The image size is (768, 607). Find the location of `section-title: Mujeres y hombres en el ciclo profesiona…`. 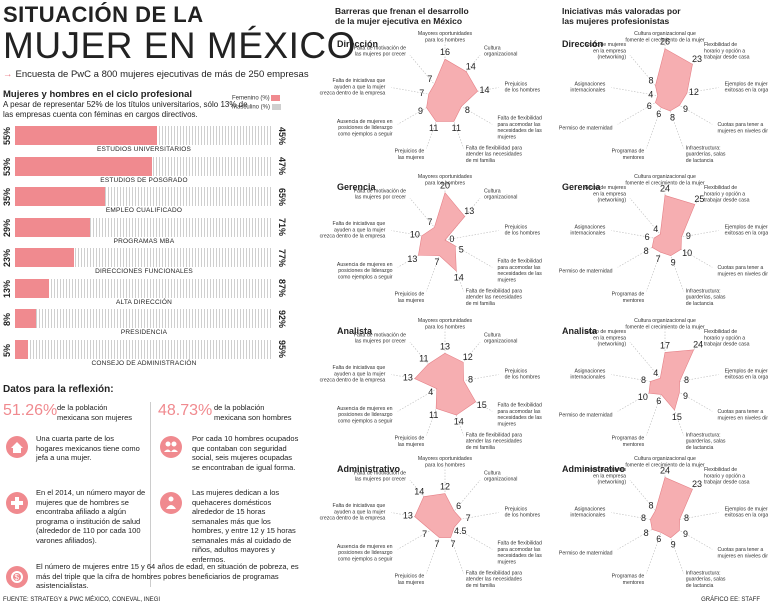

section-title: Mujeres y hombres en el ciclo profesiona… is located at coordinates (98, 94).